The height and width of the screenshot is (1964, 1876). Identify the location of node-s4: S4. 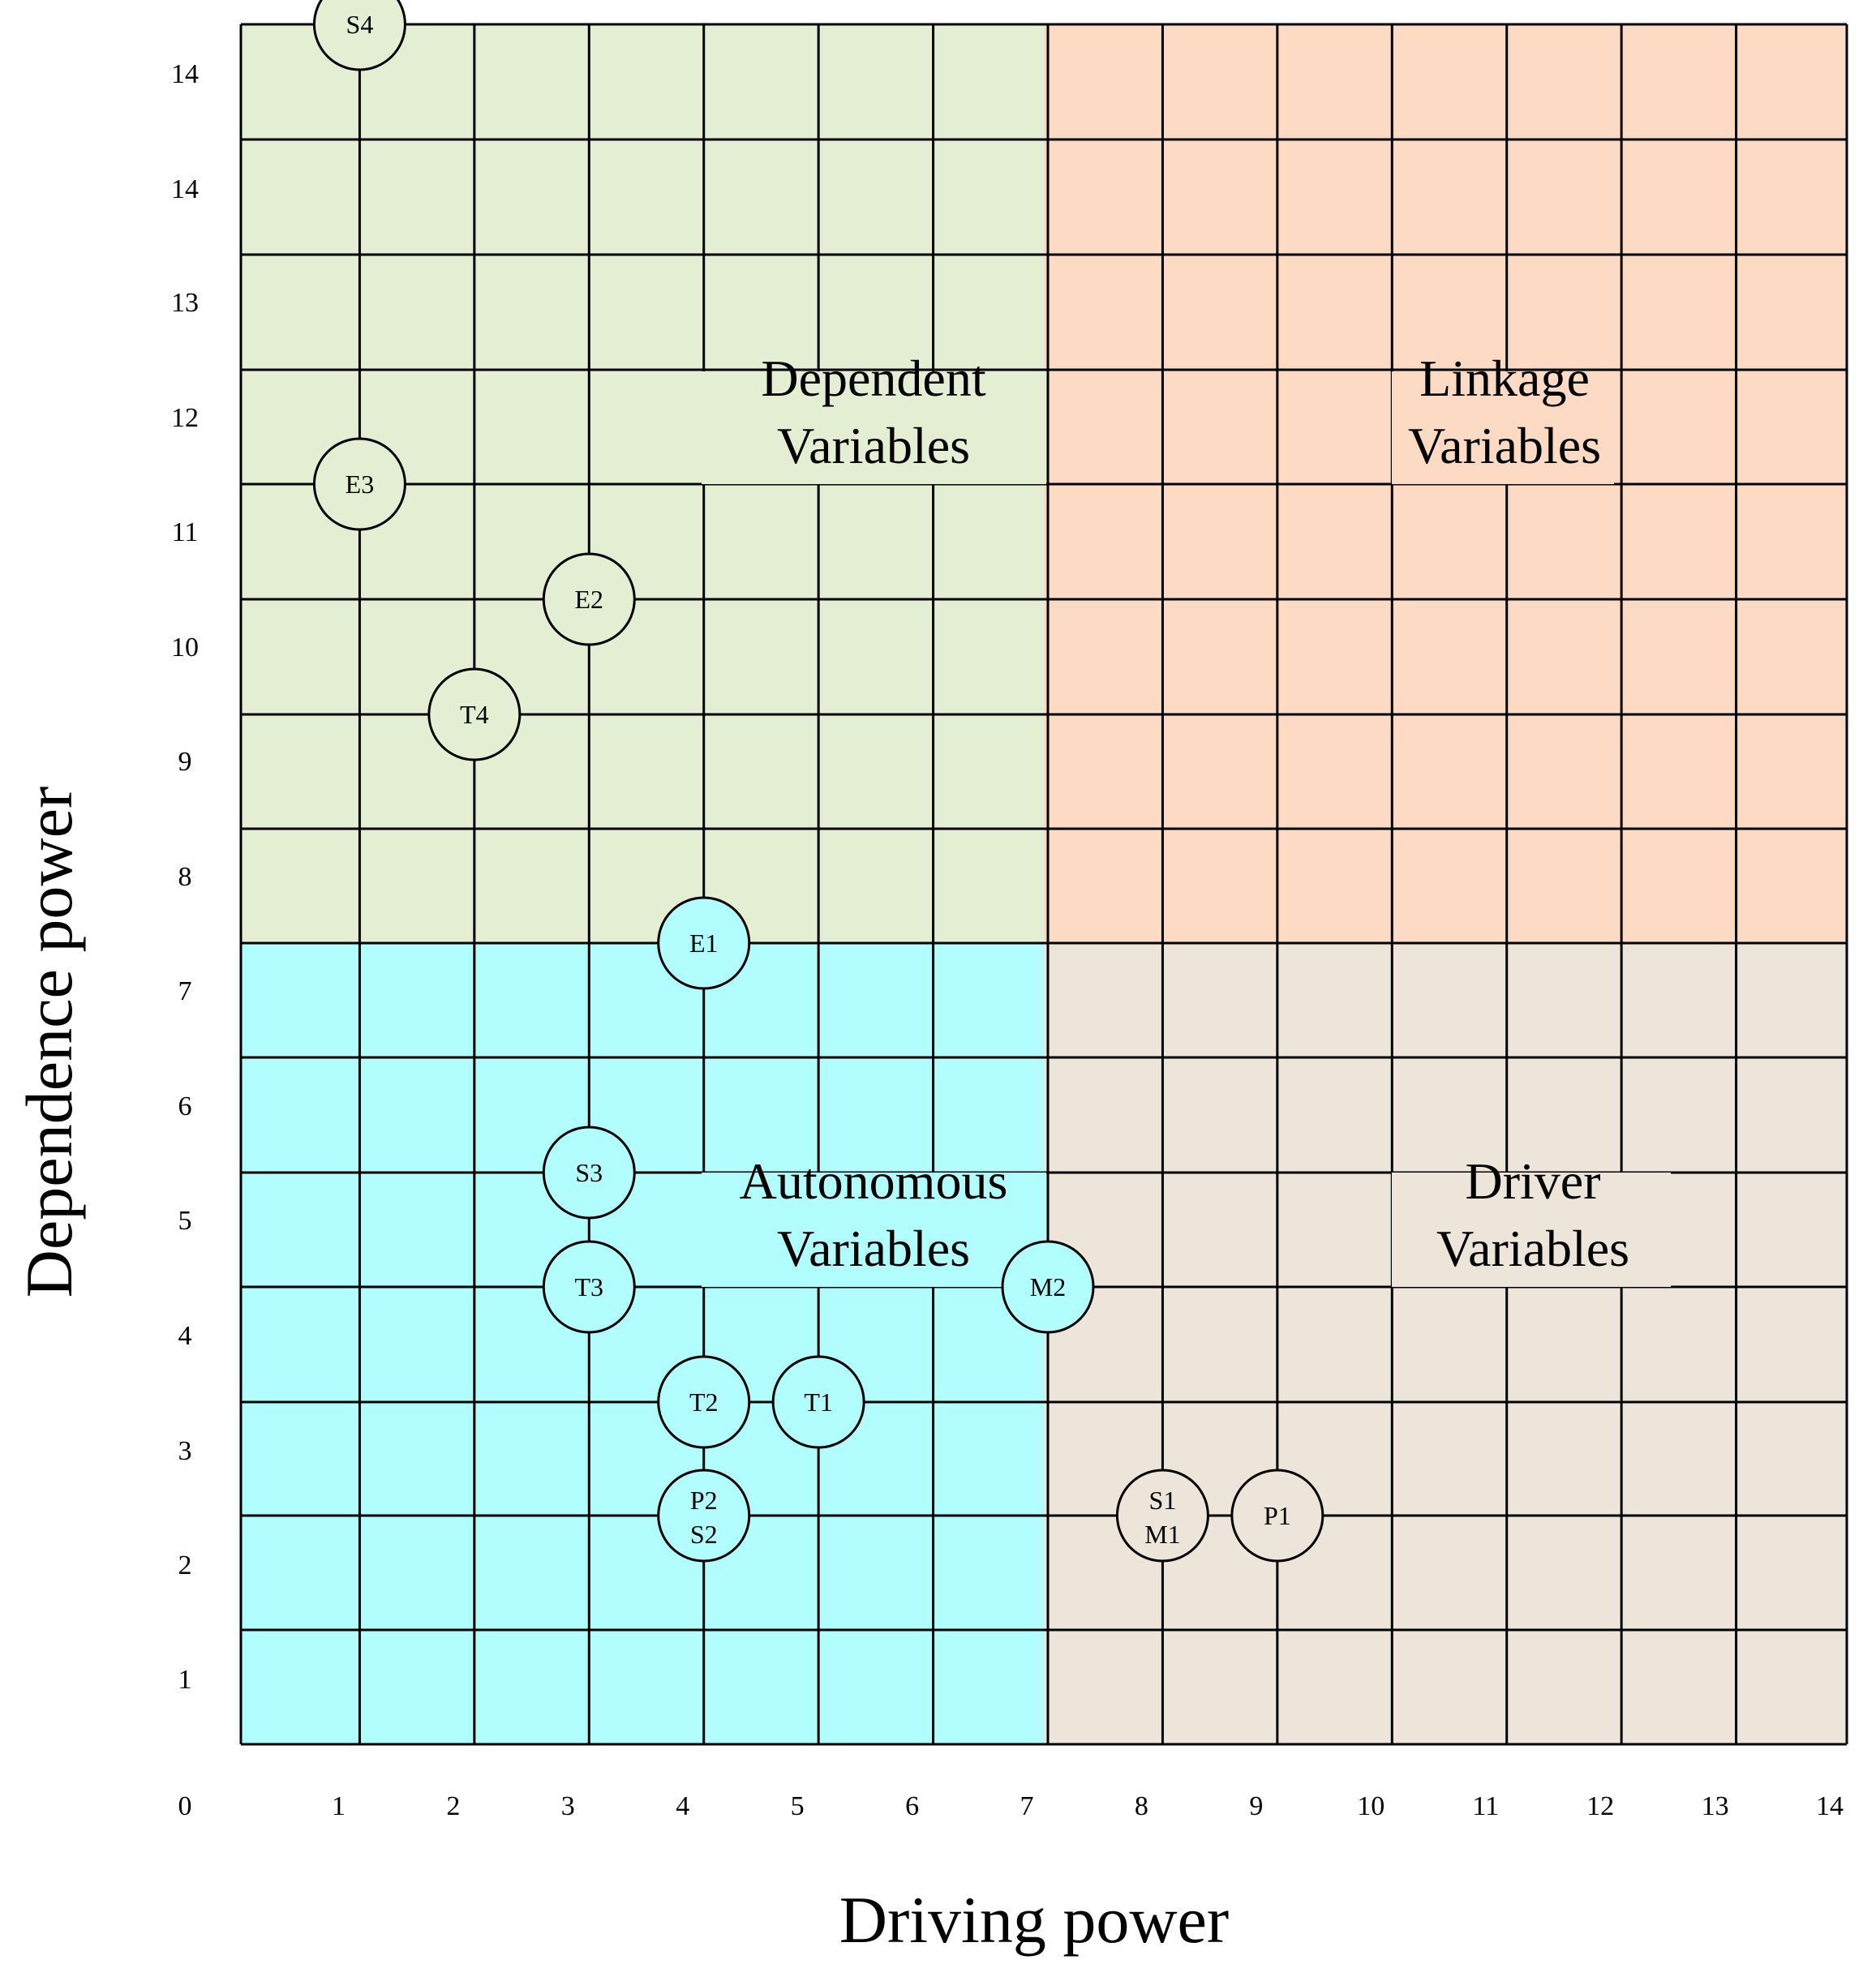
(359, 35).